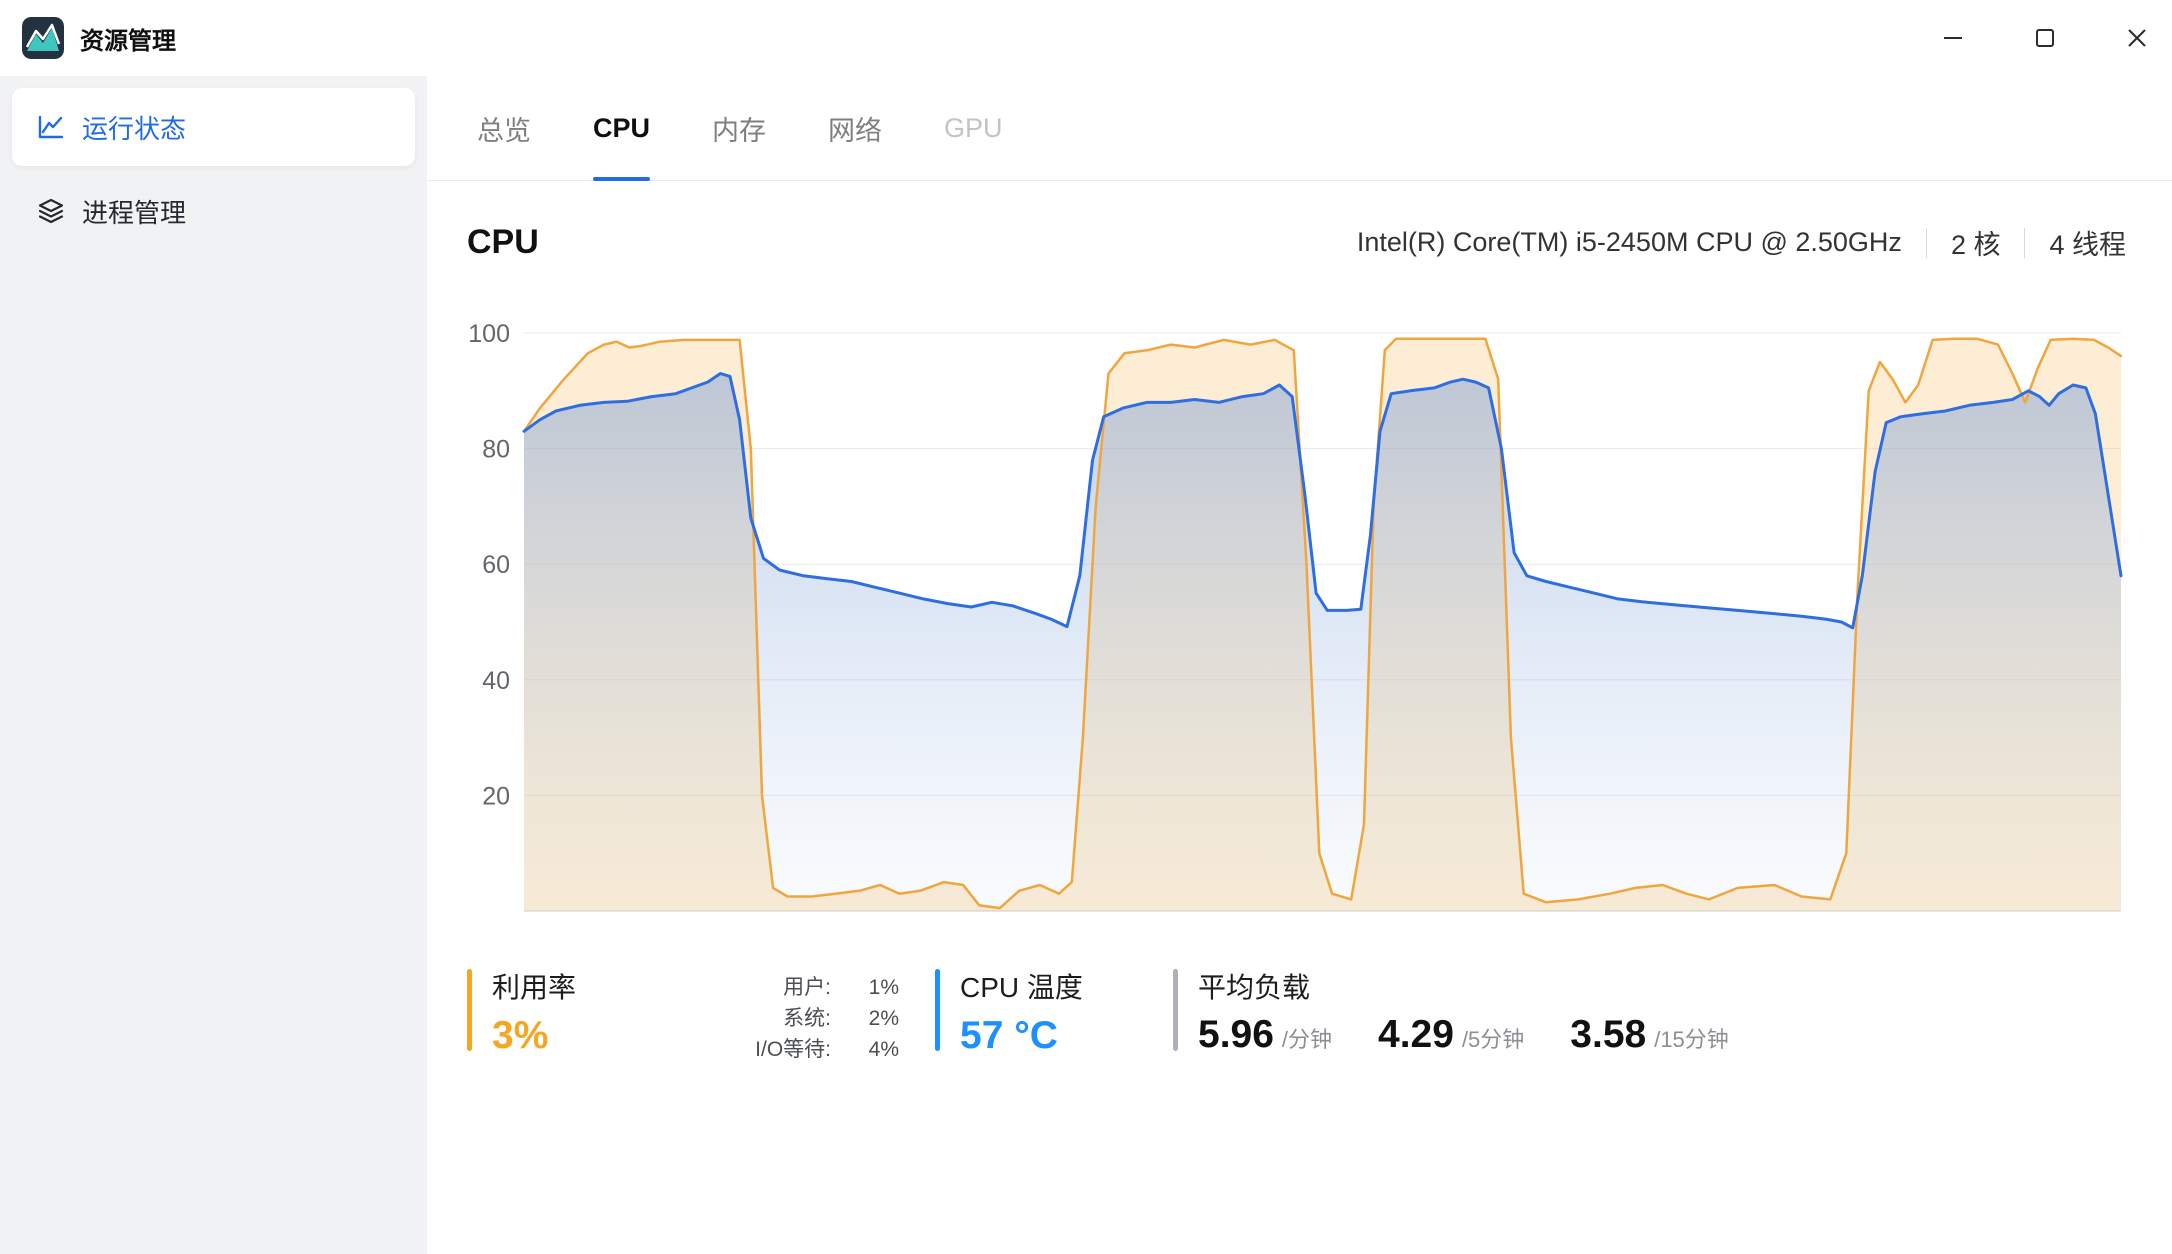 This screenshot has height=1254, width=2172. I want to click on breakdown-user-label: 用户:, so click(807, 987).